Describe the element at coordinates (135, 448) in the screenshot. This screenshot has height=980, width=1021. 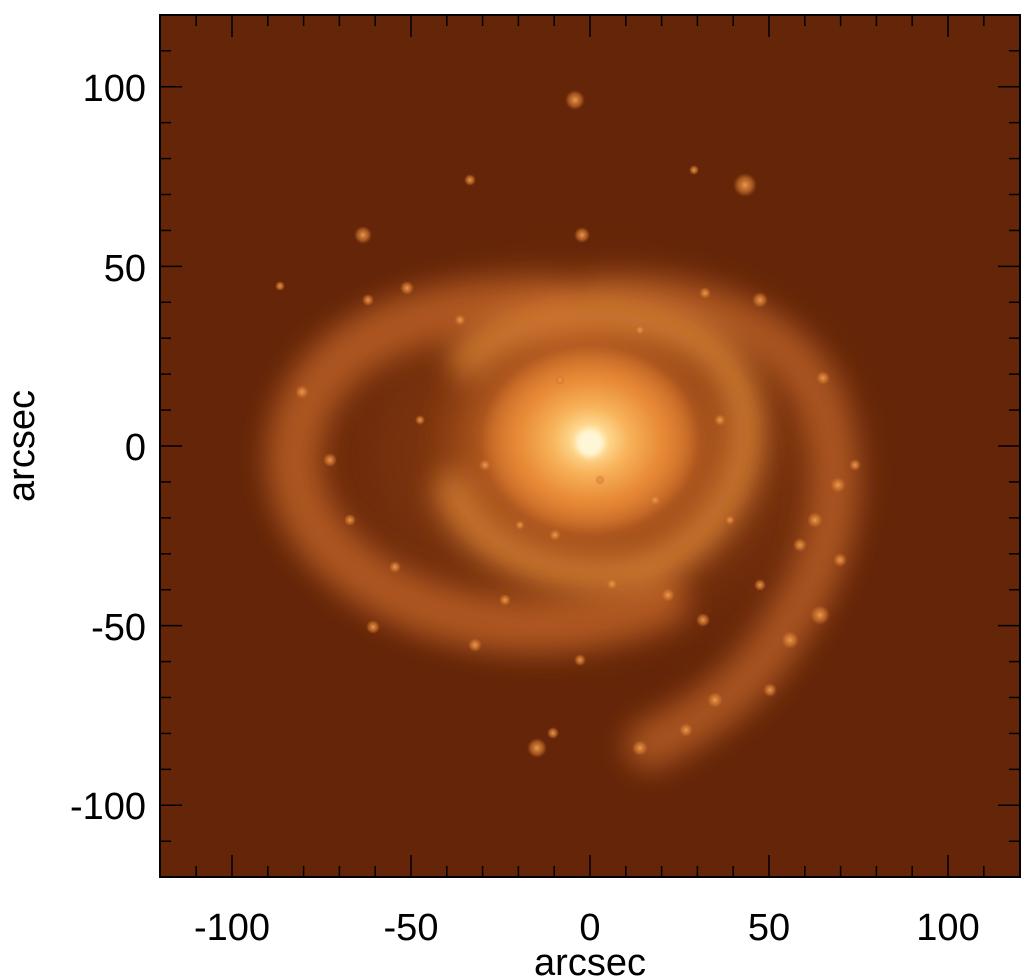
I see `y-tick-label: 0` at that location.